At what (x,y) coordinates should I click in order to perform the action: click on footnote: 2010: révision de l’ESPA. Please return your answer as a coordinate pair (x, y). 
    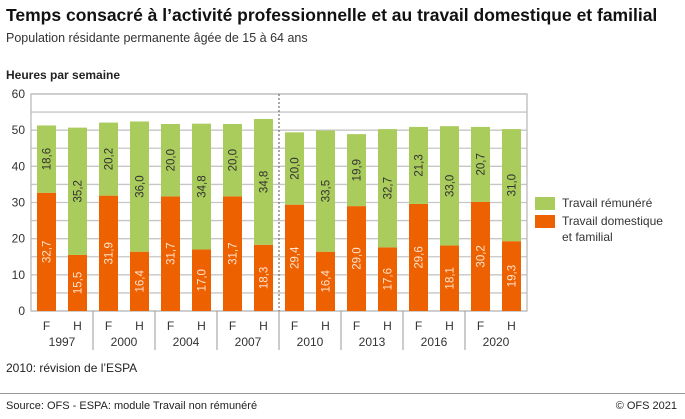
    Looking at the image, I should click on (72, 368).